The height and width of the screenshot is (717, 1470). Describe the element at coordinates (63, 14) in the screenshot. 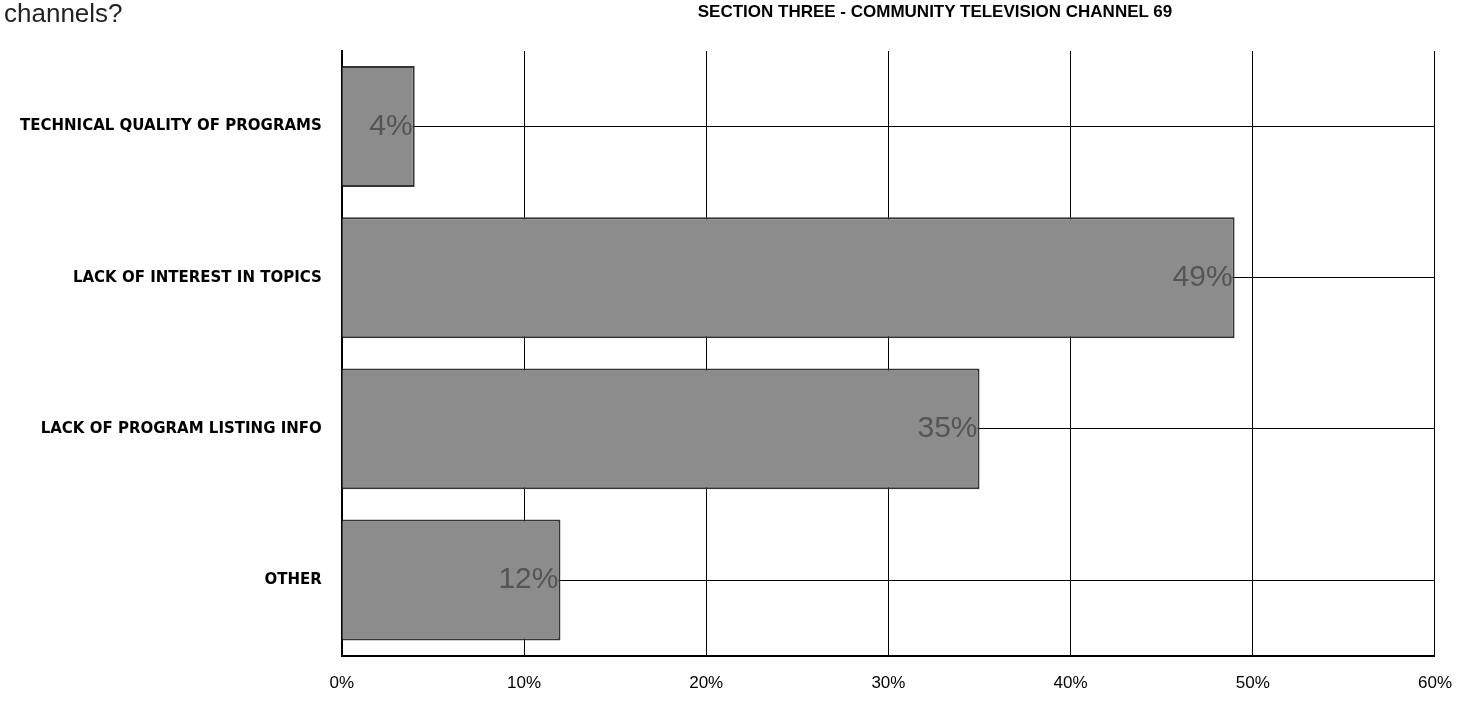

I see `text: channels?` at that location.